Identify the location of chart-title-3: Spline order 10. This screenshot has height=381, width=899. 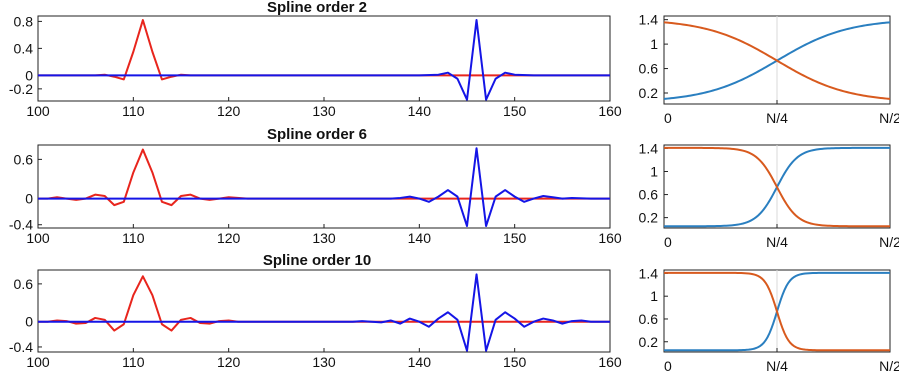
(317, 260).